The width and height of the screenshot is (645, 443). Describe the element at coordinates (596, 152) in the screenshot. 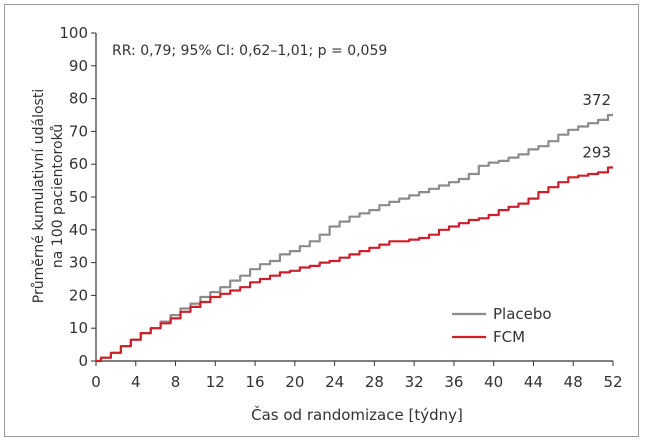

I see `end-label-fcm: 293` at that location.